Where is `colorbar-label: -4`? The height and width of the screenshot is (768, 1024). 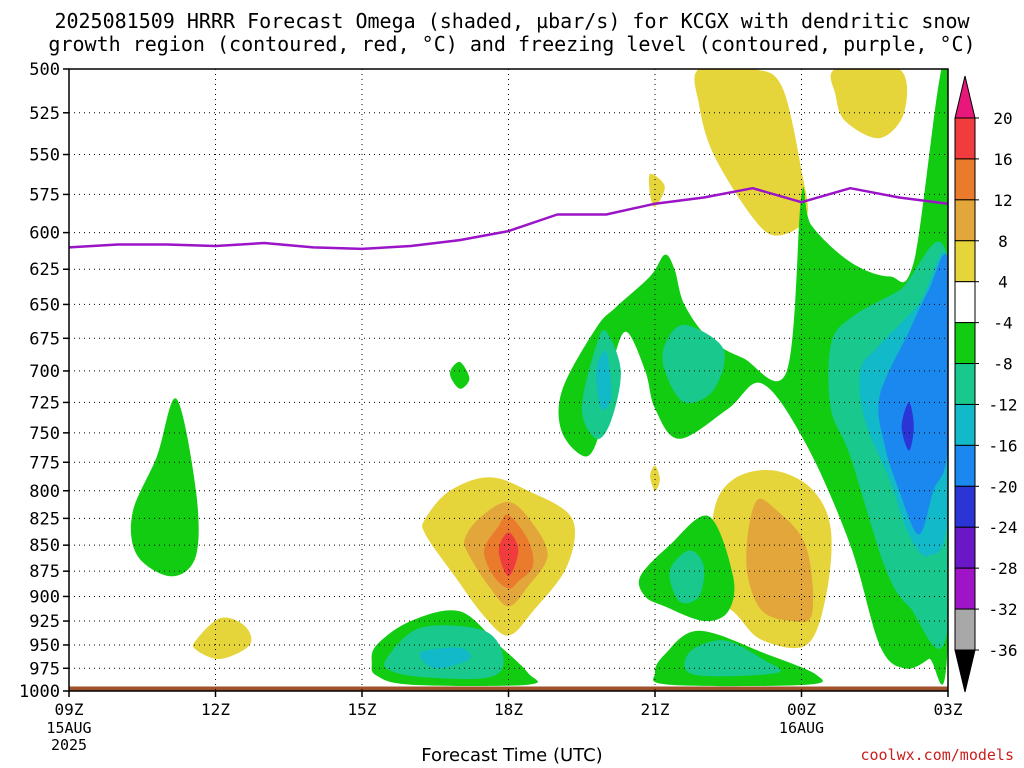
colorbar-label: -4 is located at coordinates (1002, 323).